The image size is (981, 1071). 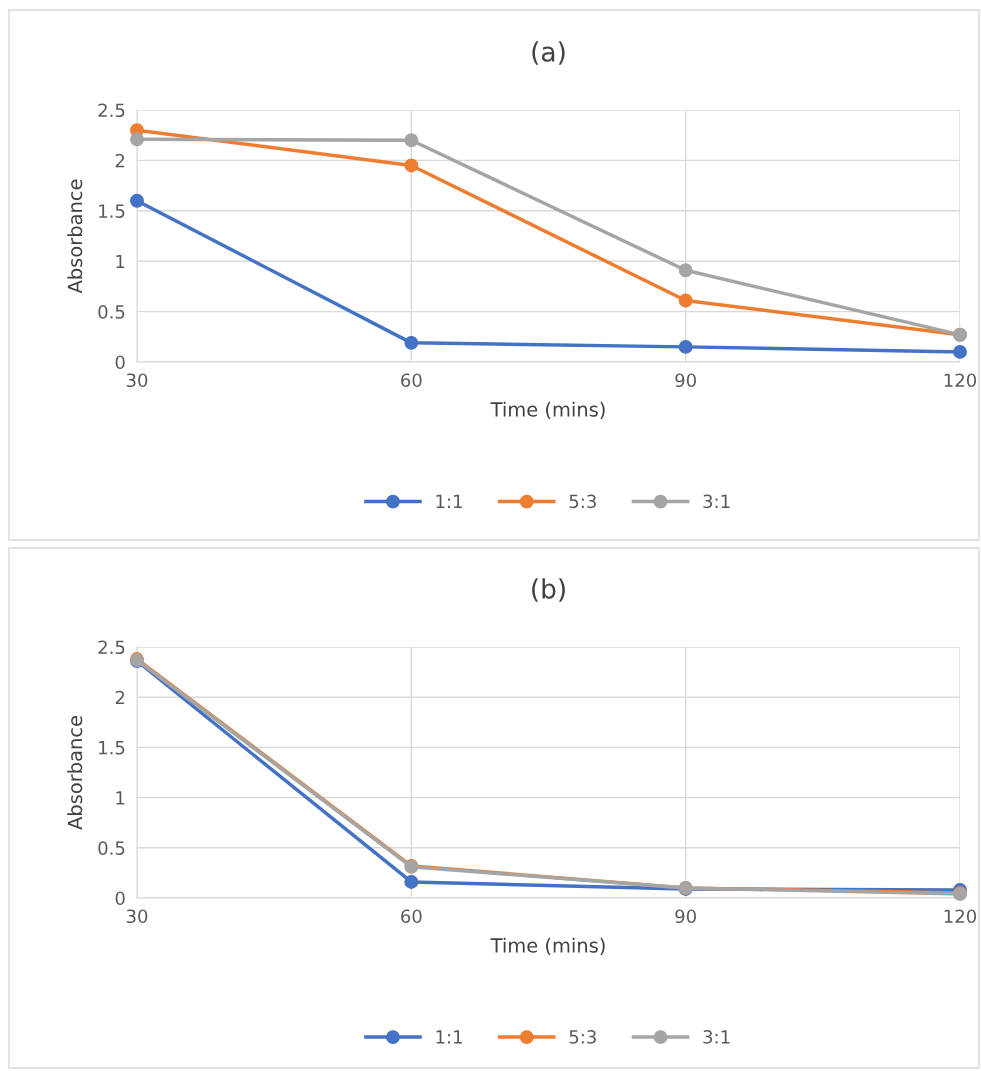 I want to click on chart-title: (b), so click(x=548, y=590).